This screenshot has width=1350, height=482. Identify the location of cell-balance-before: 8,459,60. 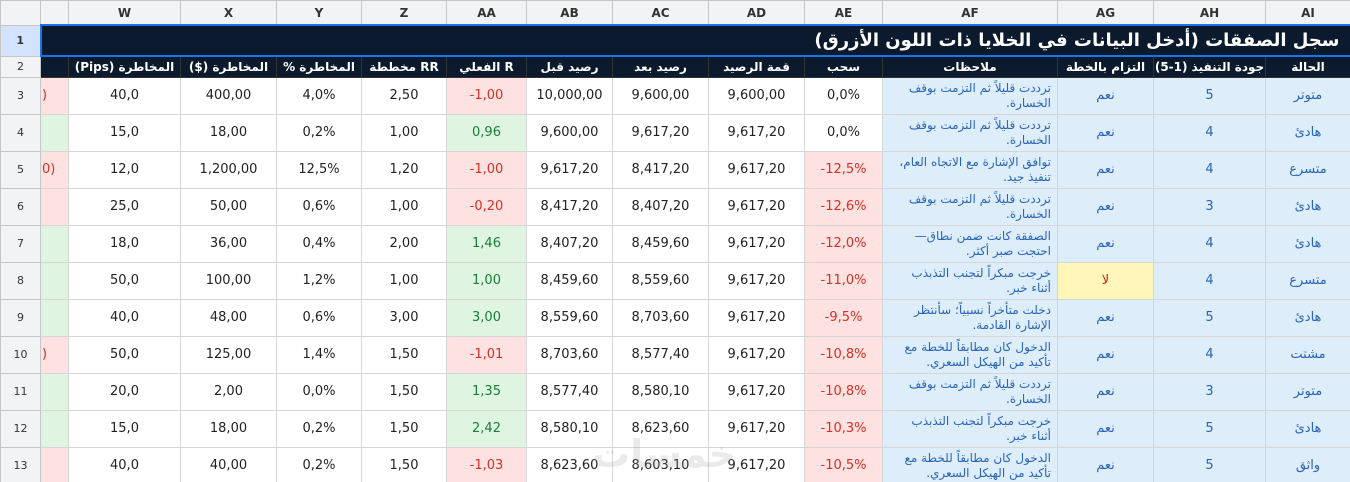
(569, 280).